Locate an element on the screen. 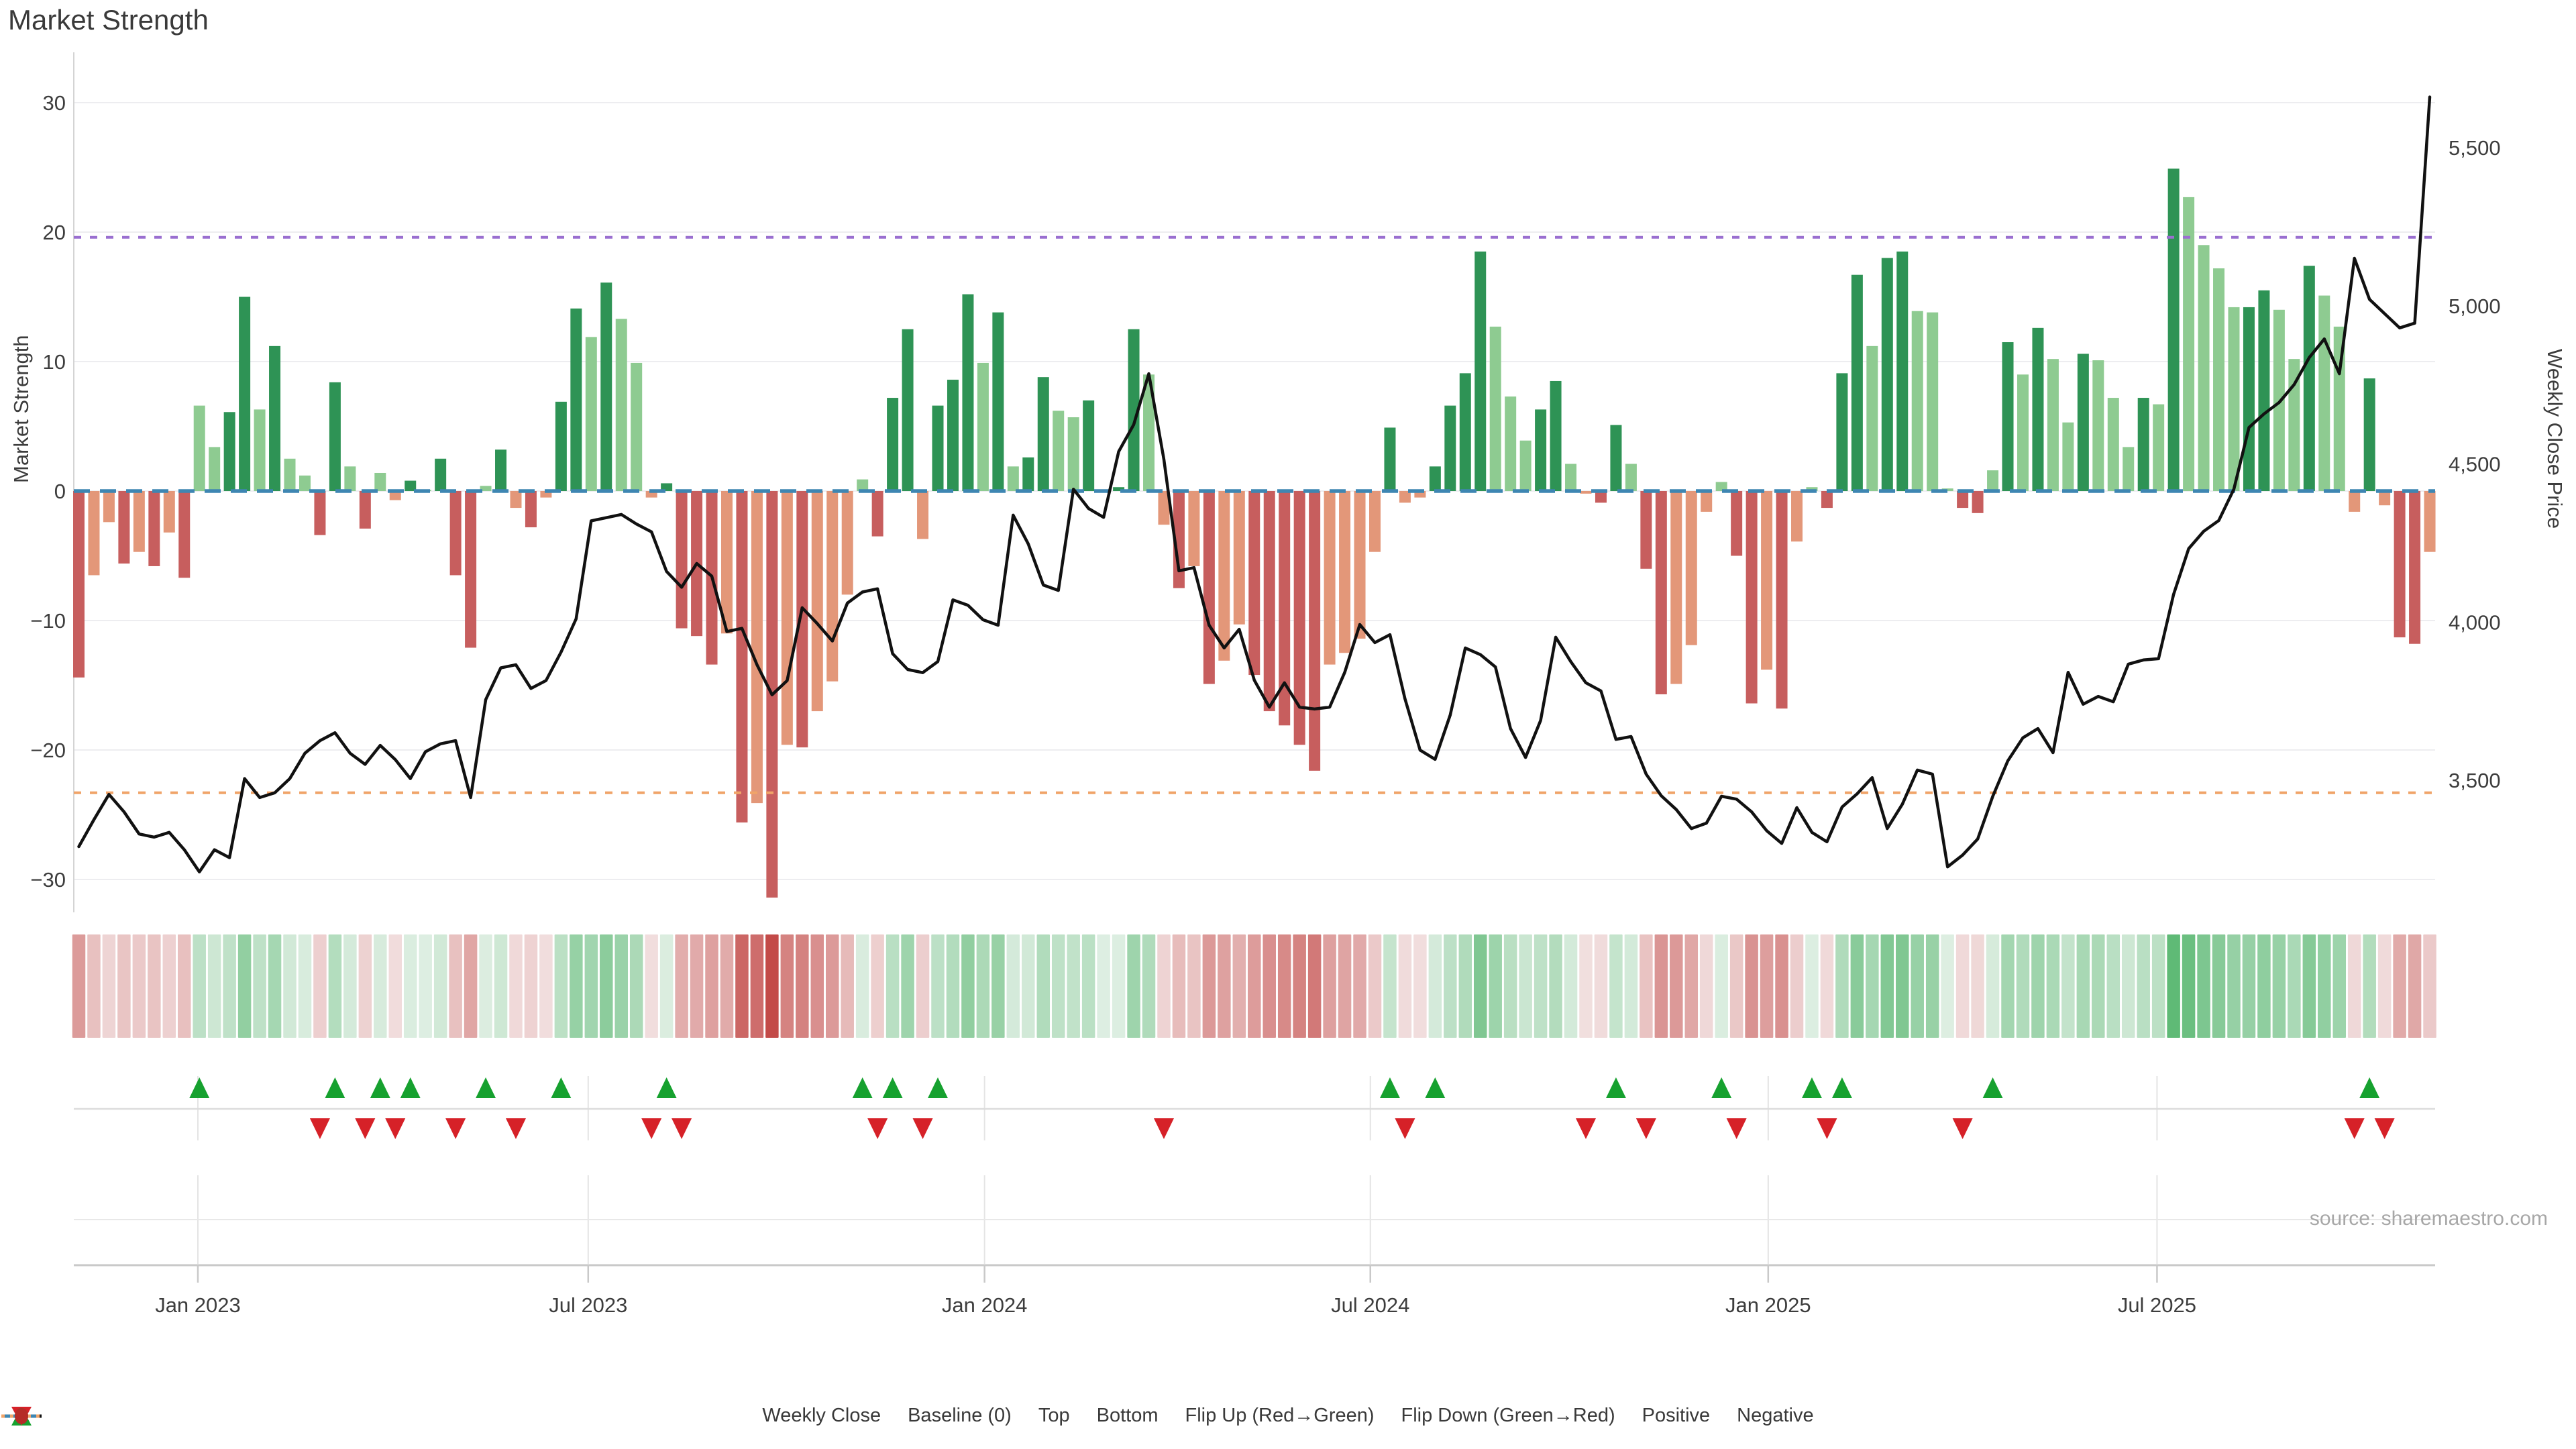  legend-item-positive: Positive is located at coordinates (862, 1416).